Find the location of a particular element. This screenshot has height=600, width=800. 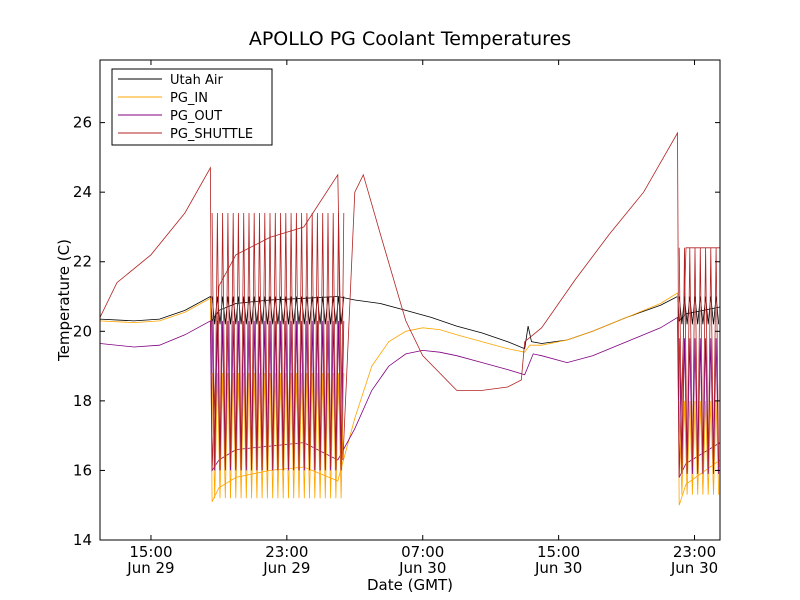

legend-label-utah-air: Utah Air is located at coordinates (196, 80).